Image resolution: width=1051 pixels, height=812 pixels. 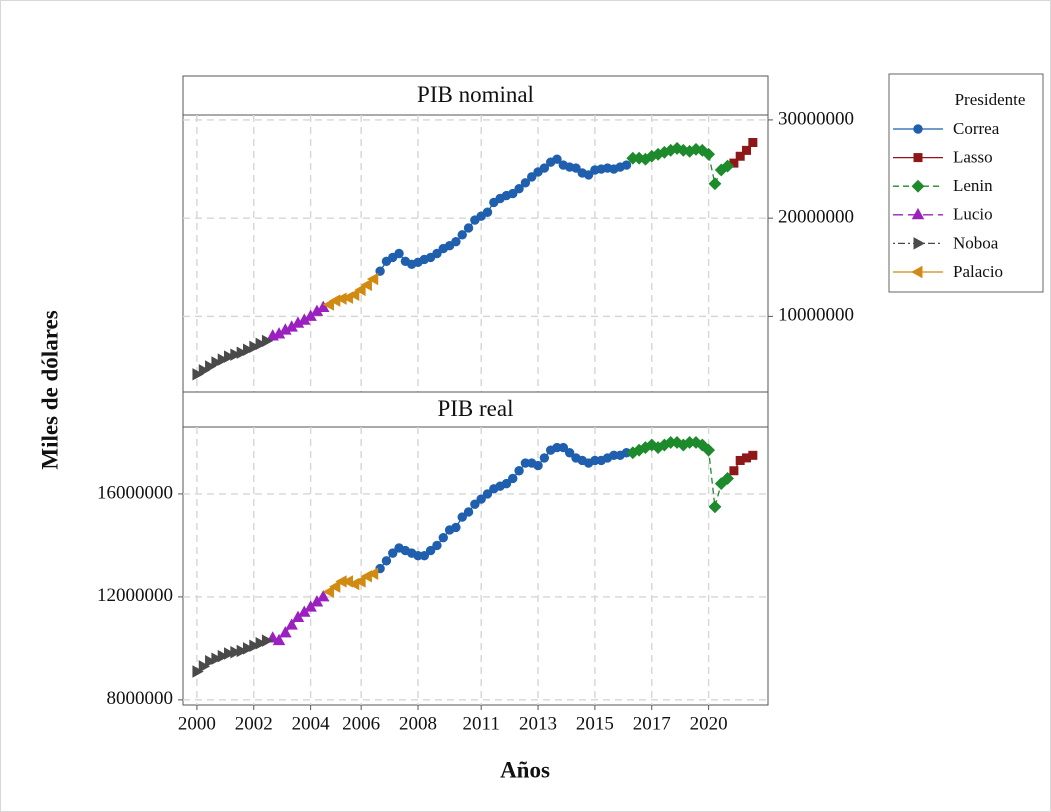 I want to click on y-tick-label: 12000000, so click(x=135, y=595).